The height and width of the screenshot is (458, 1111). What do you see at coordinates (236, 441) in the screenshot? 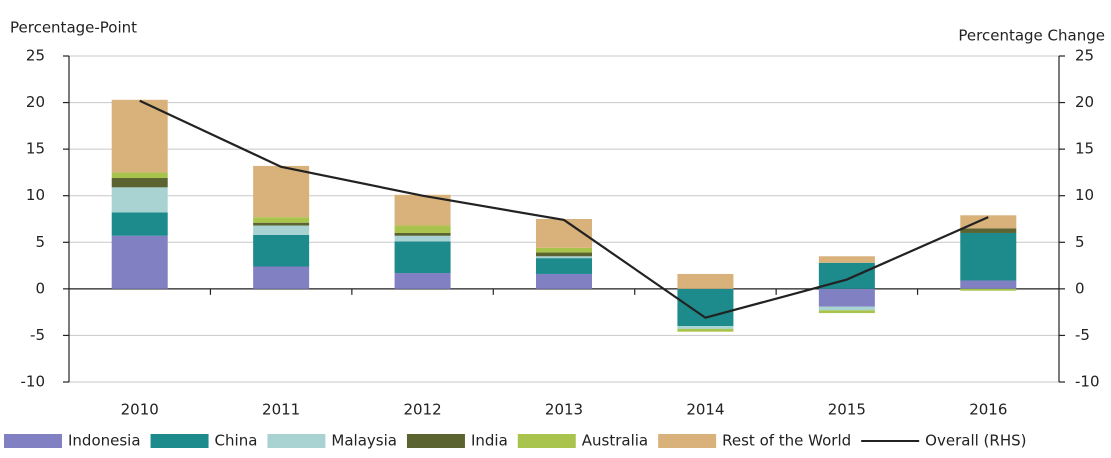
I see `legend-label: China` at bounding box center [236, 441].